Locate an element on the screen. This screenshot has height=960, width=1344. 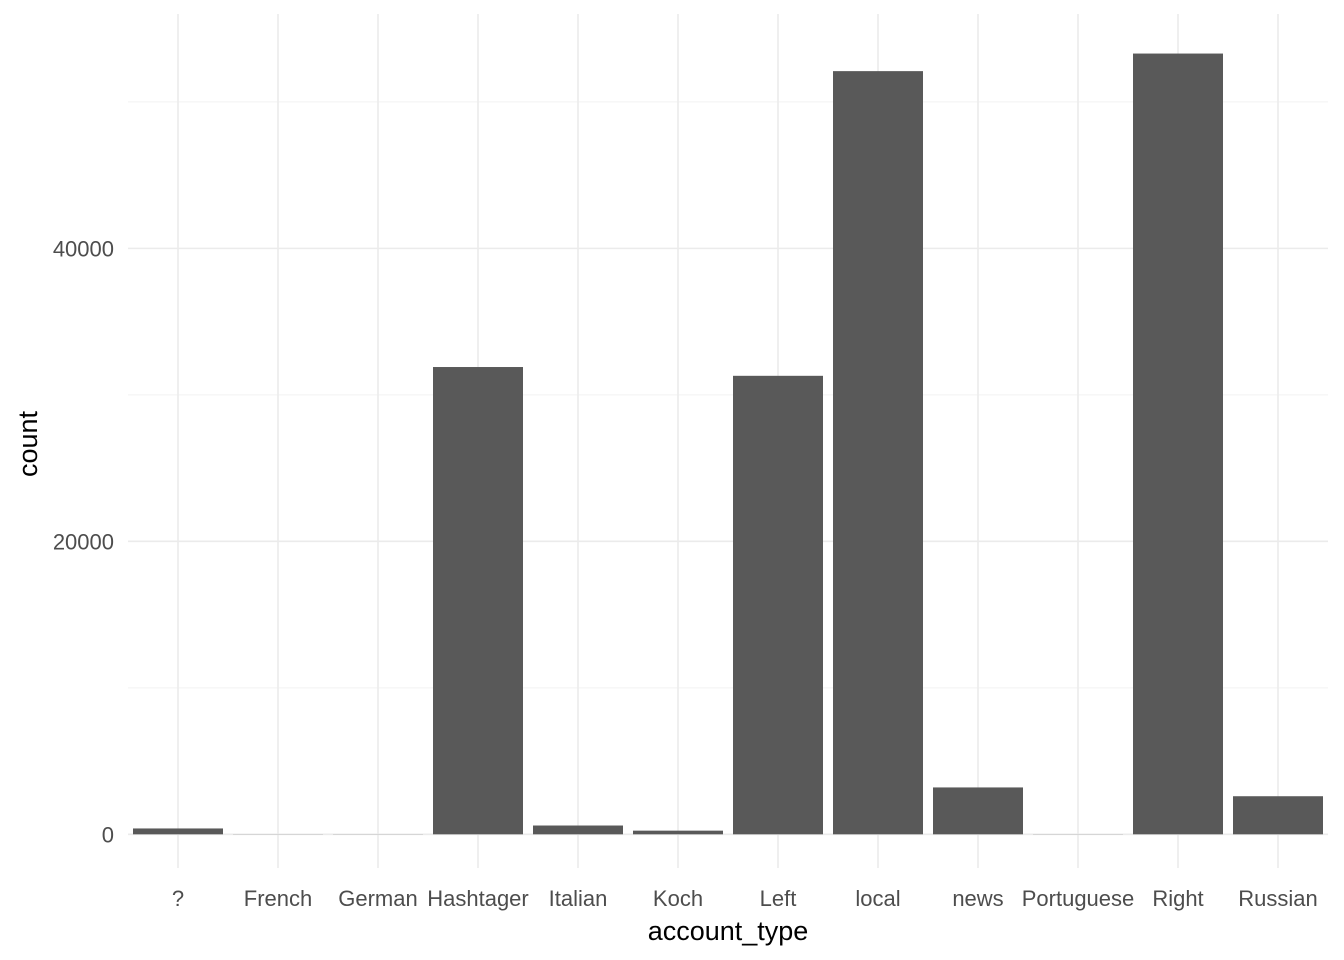
x-axis-title: account_type is located at coordinates (728, 931).